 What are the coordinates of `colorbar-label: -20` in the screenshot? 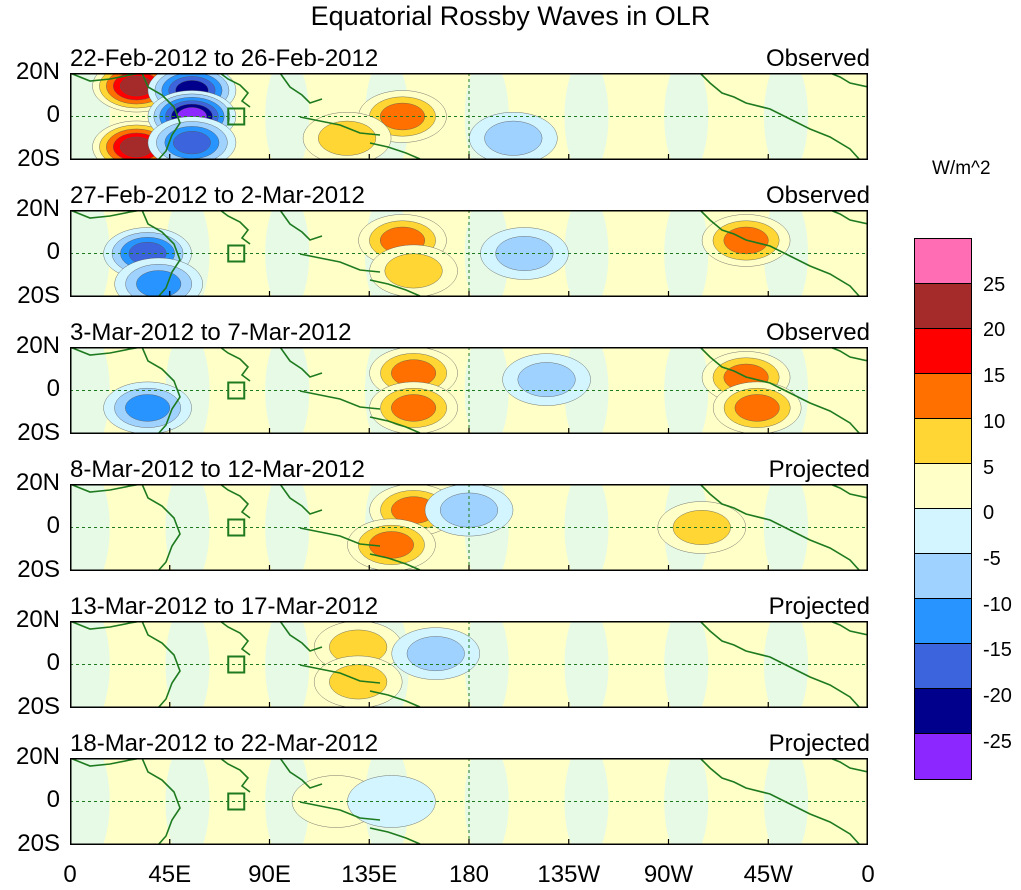 It's located at (997, 696).